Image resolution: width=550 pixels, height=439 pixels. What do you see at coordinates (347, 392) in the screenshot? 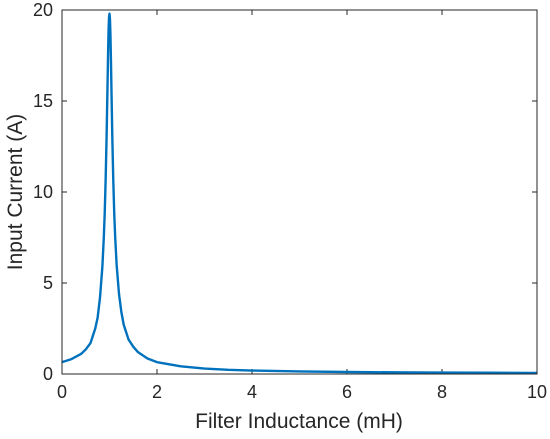
I see `x-tick-label: 6` at bounding box center [347, 392].